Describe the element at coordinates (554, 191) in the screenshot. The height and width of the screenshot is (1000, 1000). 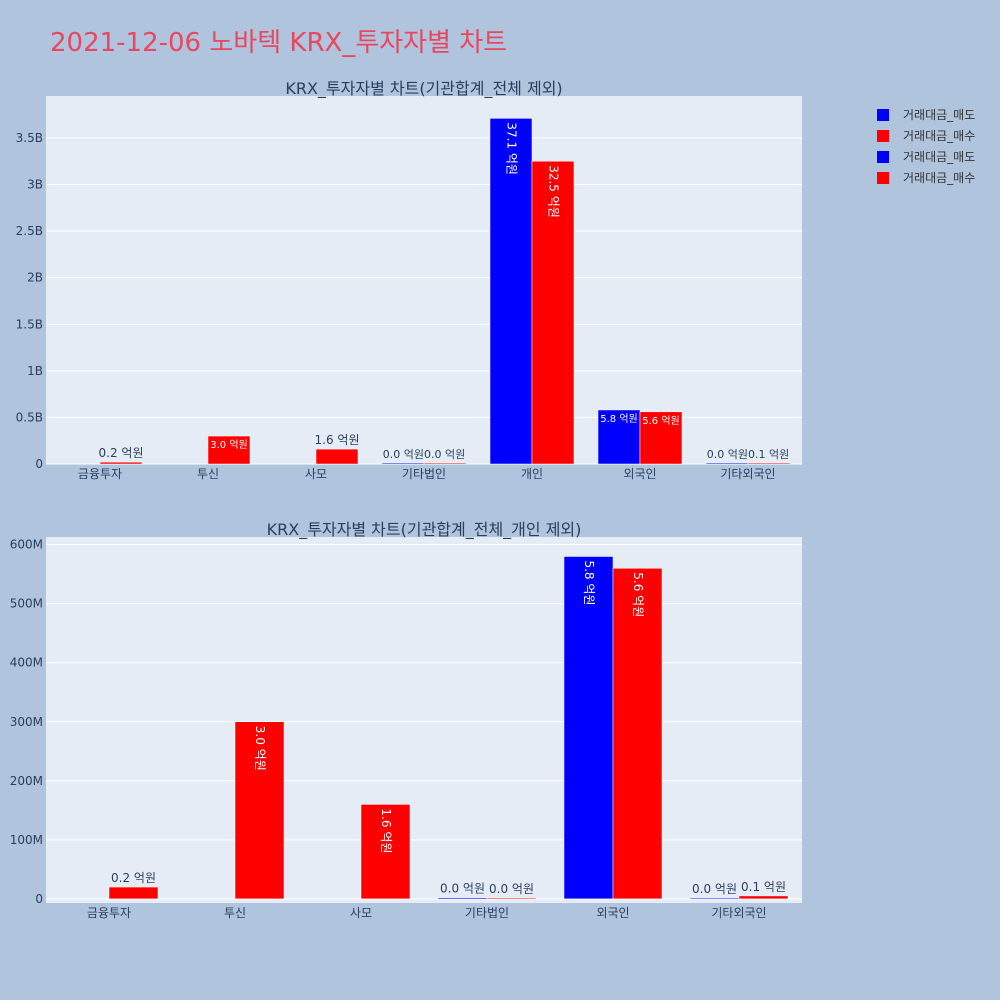
I see `data-label: 32.5 억원` at that location.